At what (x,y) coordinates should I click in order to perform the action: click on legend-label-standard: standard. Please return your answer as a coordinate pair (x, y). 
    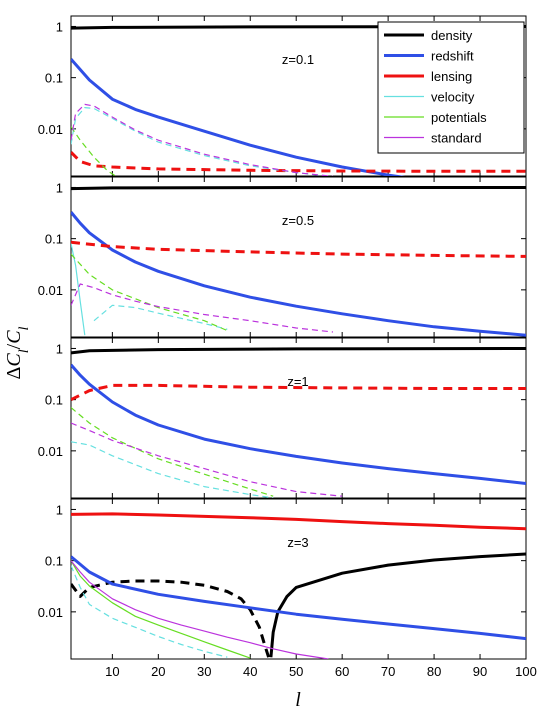
    Looking at the image, I should click on (456, 138).